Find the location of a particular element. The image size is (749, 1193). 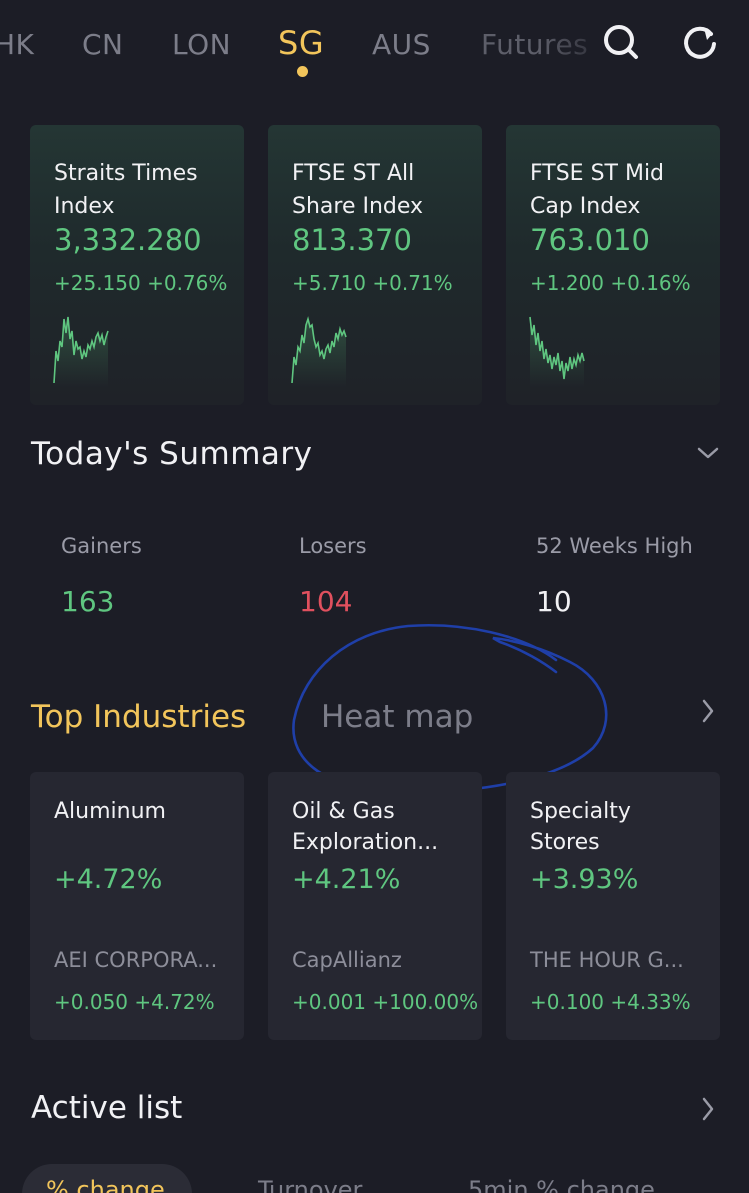

summary-value-losers: 104 is located at coordinates (326, 601).